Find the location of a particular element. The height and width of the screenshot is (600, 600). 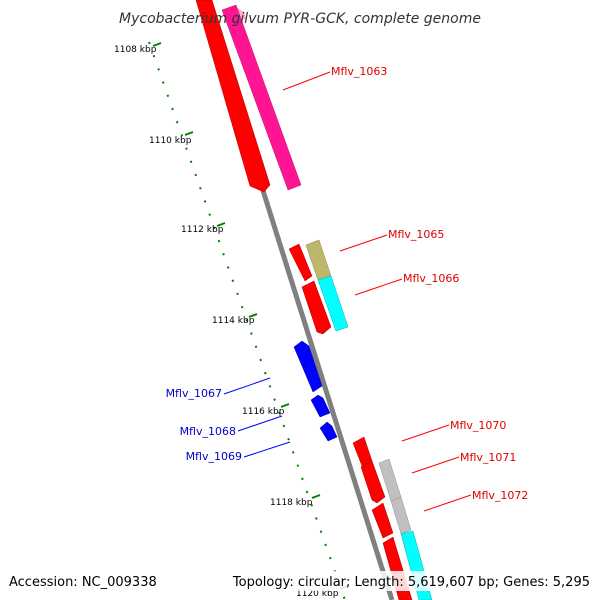

gene-label-mflv-1067: Mflv_1067 is located at coordinates (194, 393).